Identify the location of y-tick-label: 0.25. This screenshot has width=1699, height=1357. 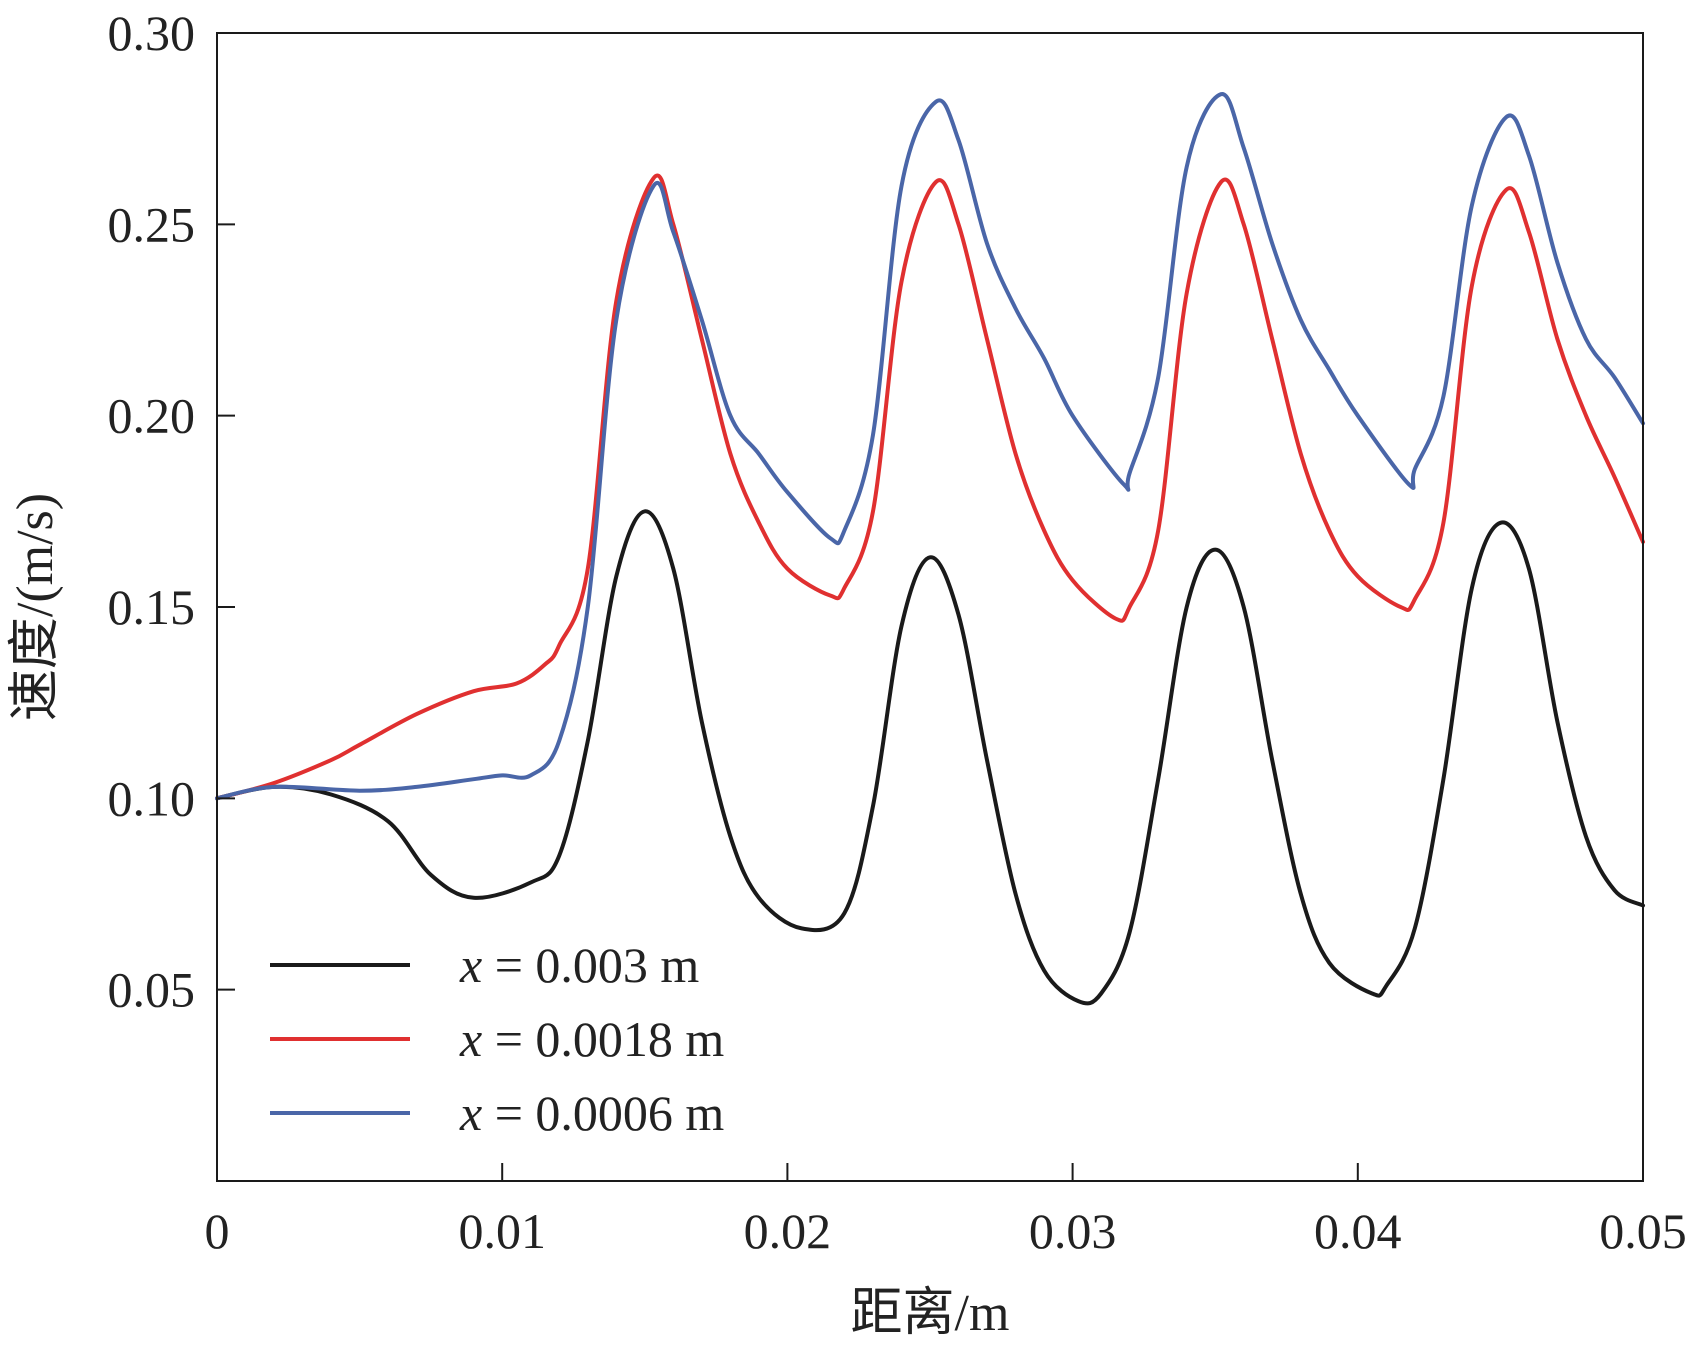
(152, 224).